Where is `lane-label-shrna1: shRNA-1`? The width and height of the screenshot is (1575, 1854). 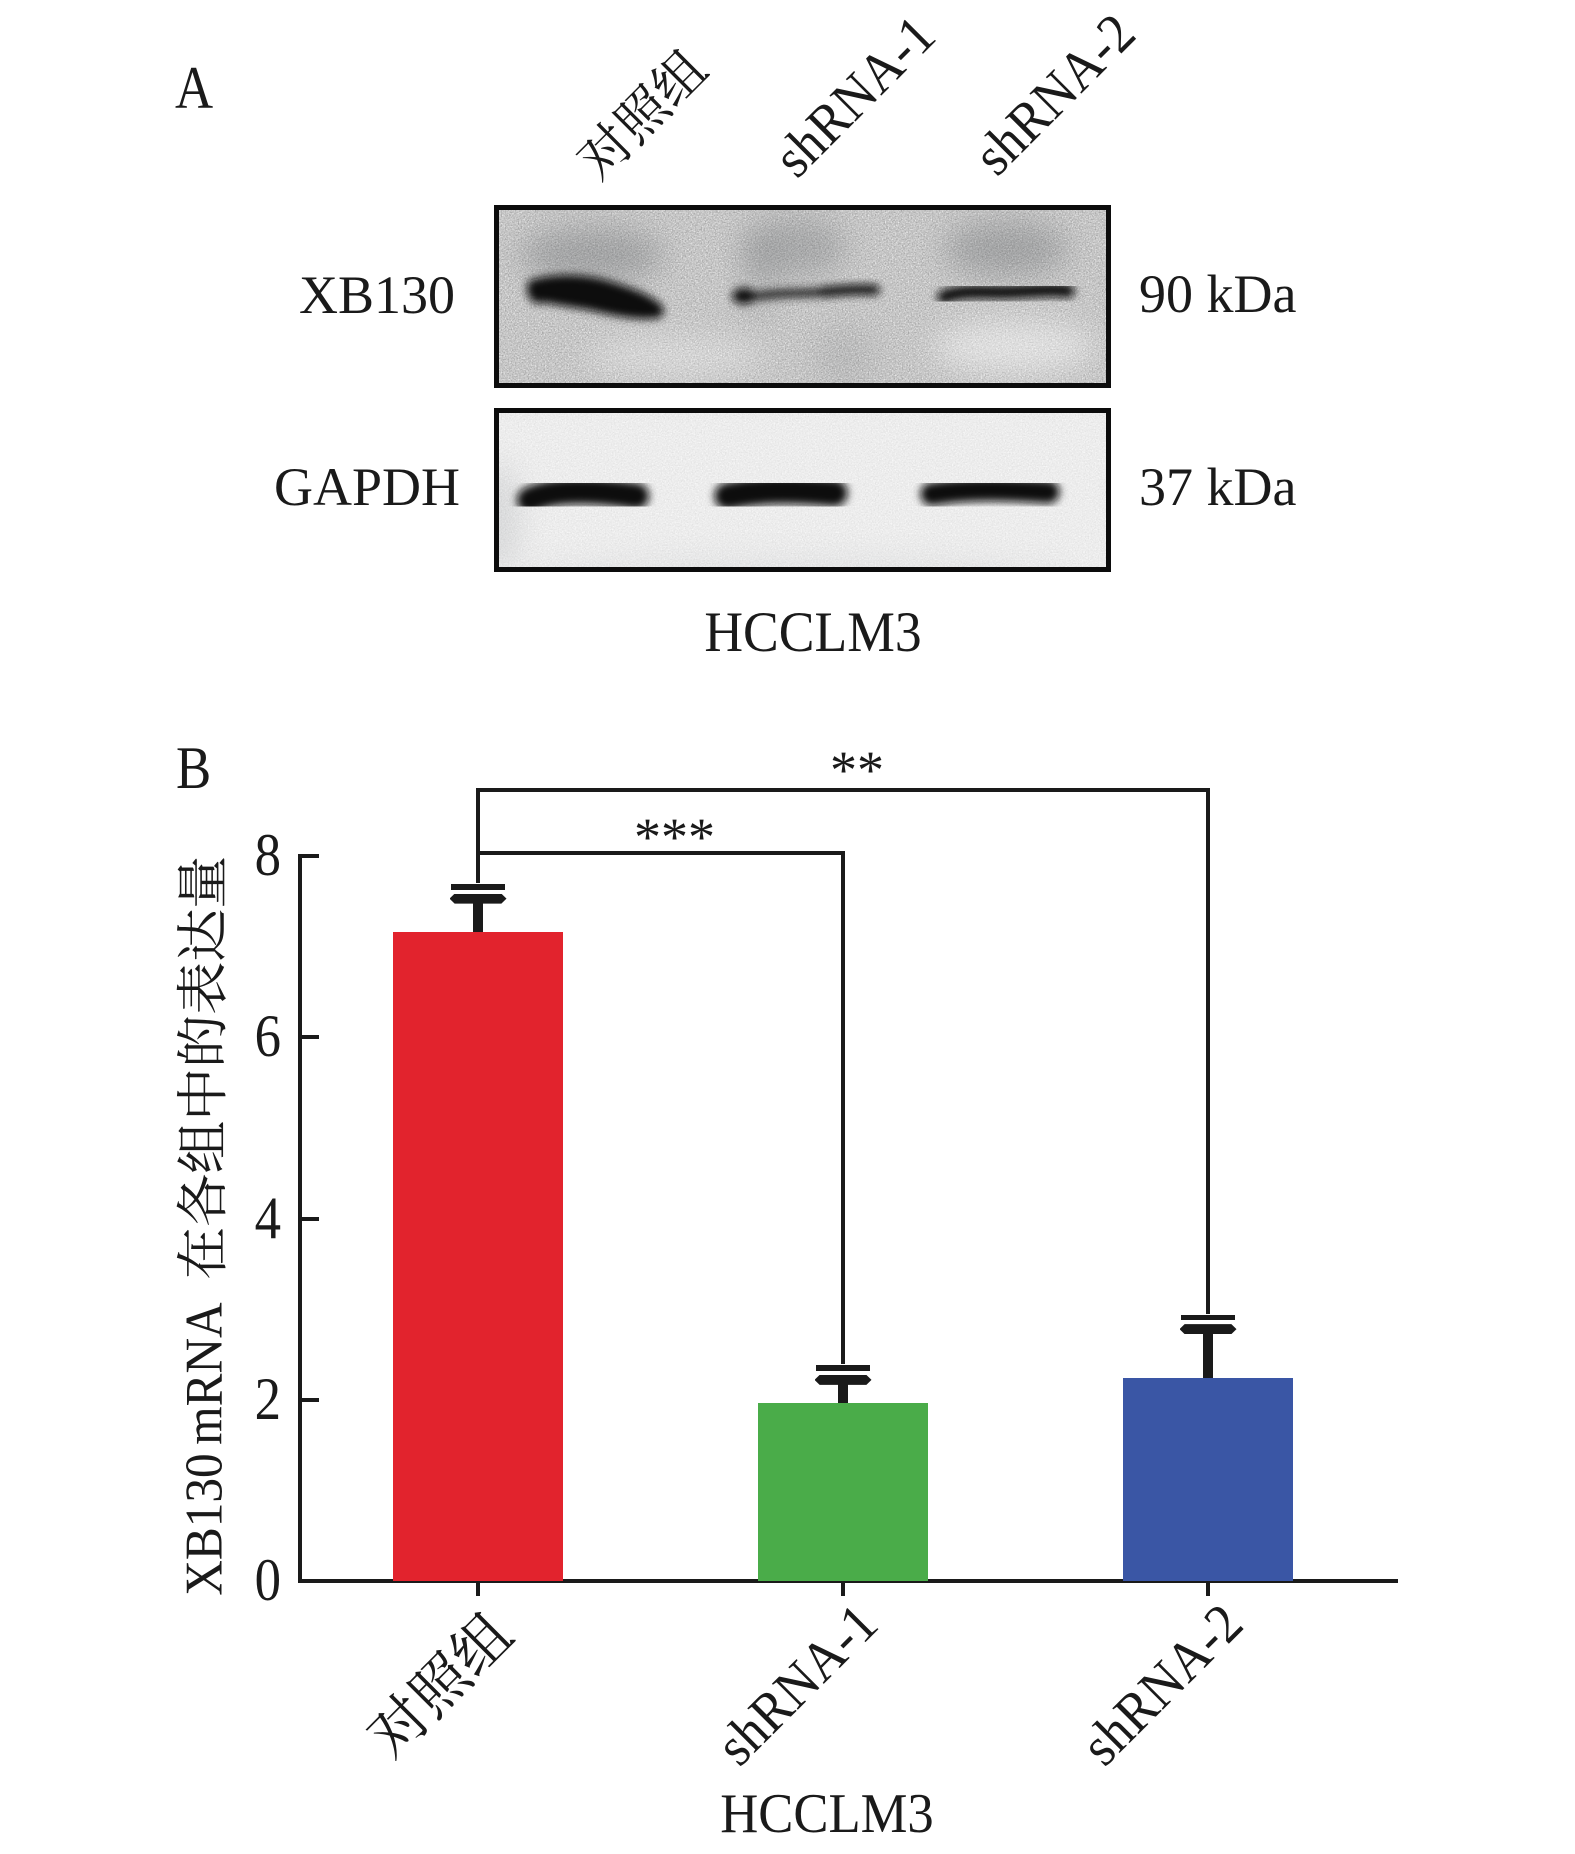
lane-label-shrna1: shRNA-1 is located at coordinates (858, 95).